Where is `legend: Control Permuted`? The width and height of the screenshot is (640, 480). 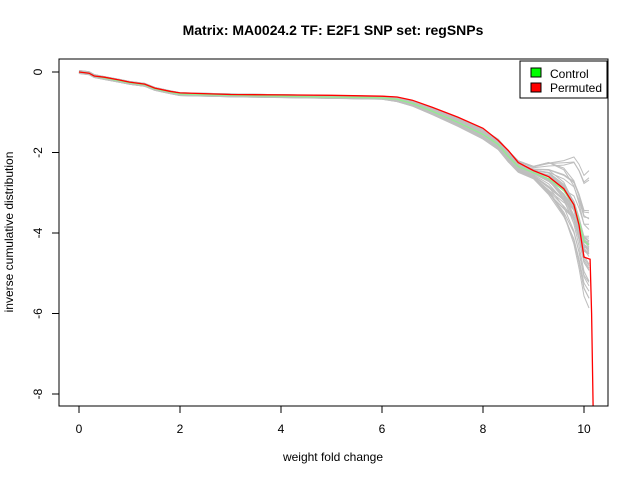 legend: Control Permuted is located at coordinates (563, 79).